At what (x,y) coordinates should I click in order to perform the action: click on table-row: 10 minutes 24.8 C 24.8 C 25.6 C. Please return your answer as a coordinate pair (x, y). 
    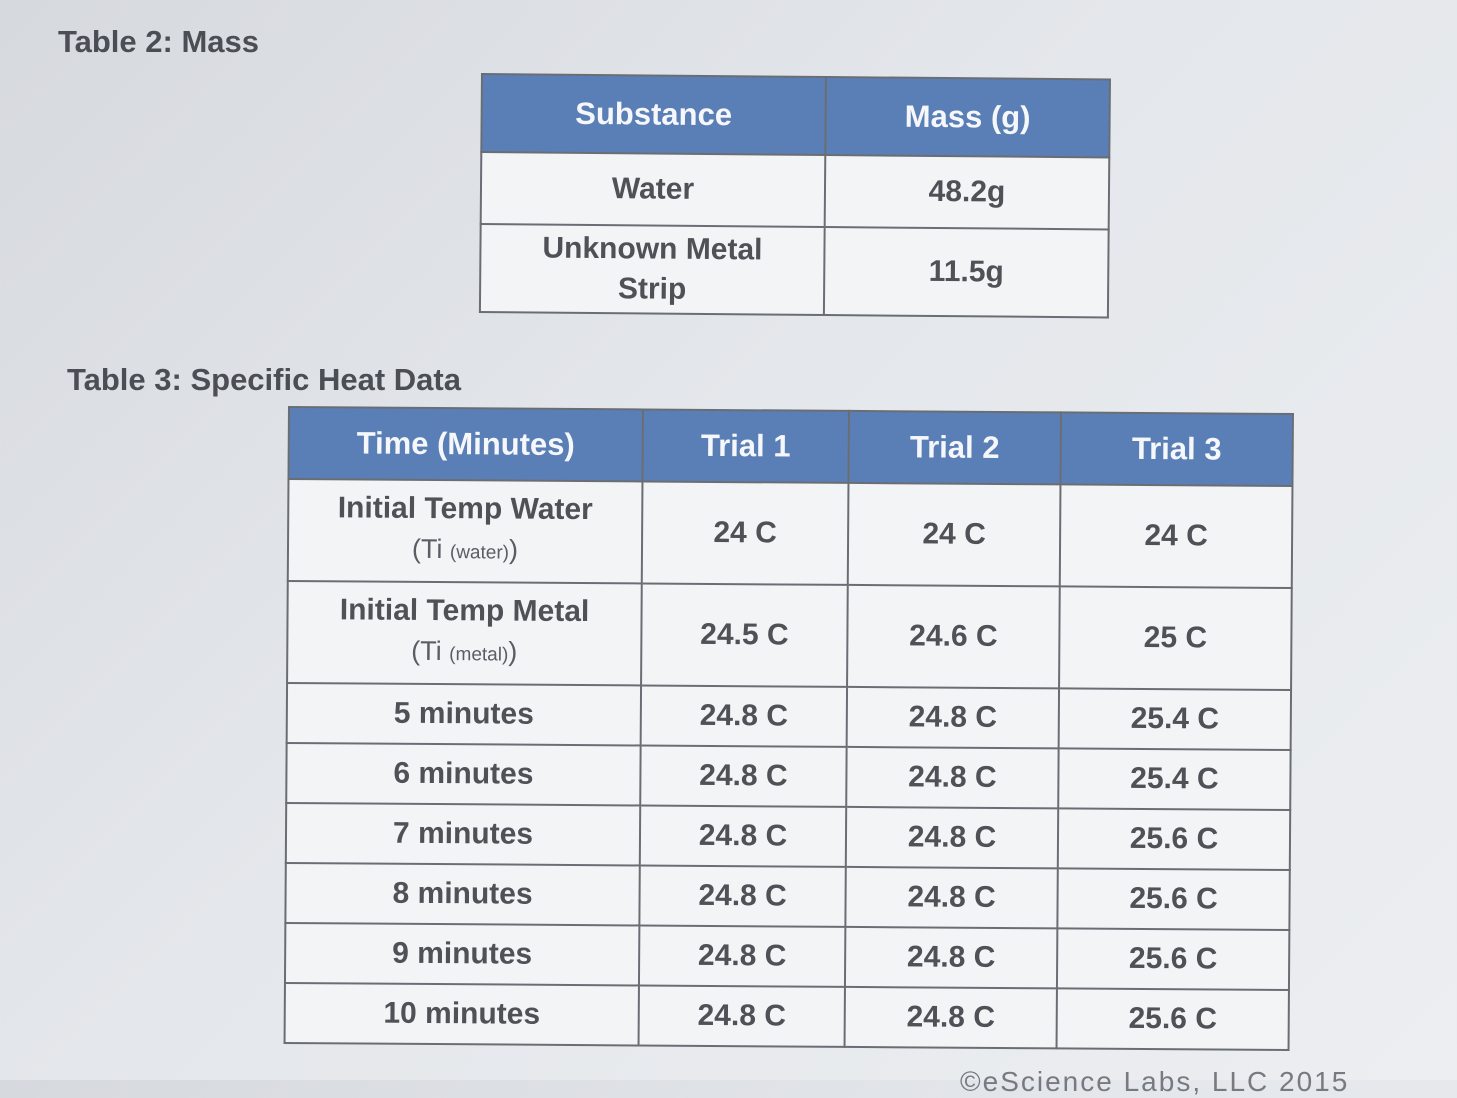
    Looking at the image, I should click on (786, 1016).